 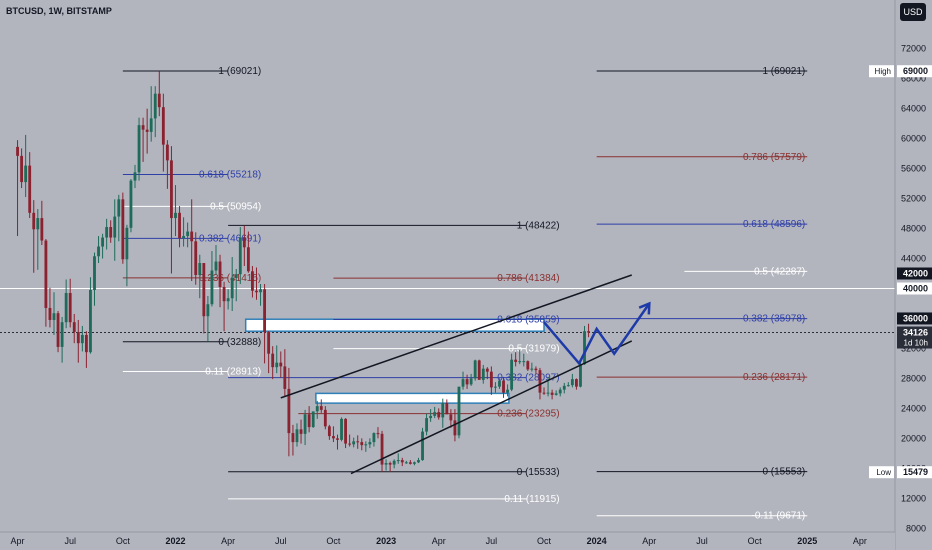 What do you see at coordinates (913, 49) in the screenshot?
I see `y-tick-label: 72000` at bounding box center [913, 49].